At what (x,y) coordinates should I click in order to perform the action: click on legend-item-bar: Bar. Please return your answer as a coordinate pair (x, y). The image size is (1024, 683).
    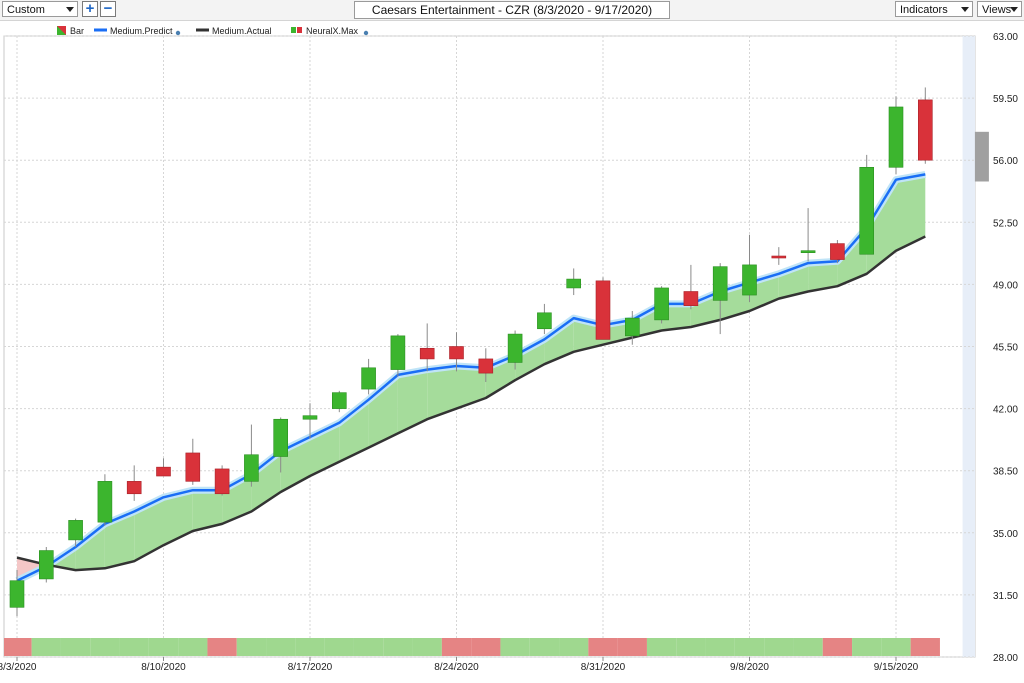
    Looking at the image, I should click on (70, 31).